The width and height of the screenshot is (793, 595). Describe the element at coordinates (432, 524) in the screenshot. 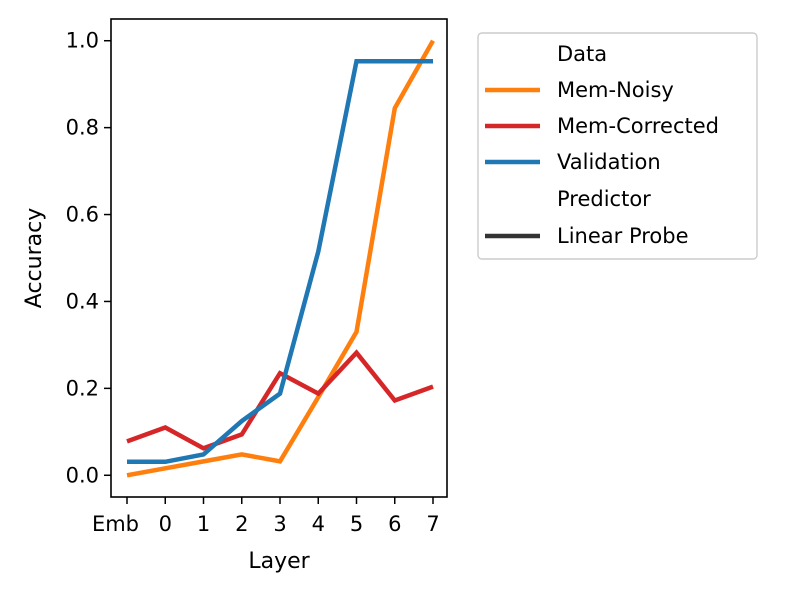

I see `x-tick-label-8: 7` at that location.